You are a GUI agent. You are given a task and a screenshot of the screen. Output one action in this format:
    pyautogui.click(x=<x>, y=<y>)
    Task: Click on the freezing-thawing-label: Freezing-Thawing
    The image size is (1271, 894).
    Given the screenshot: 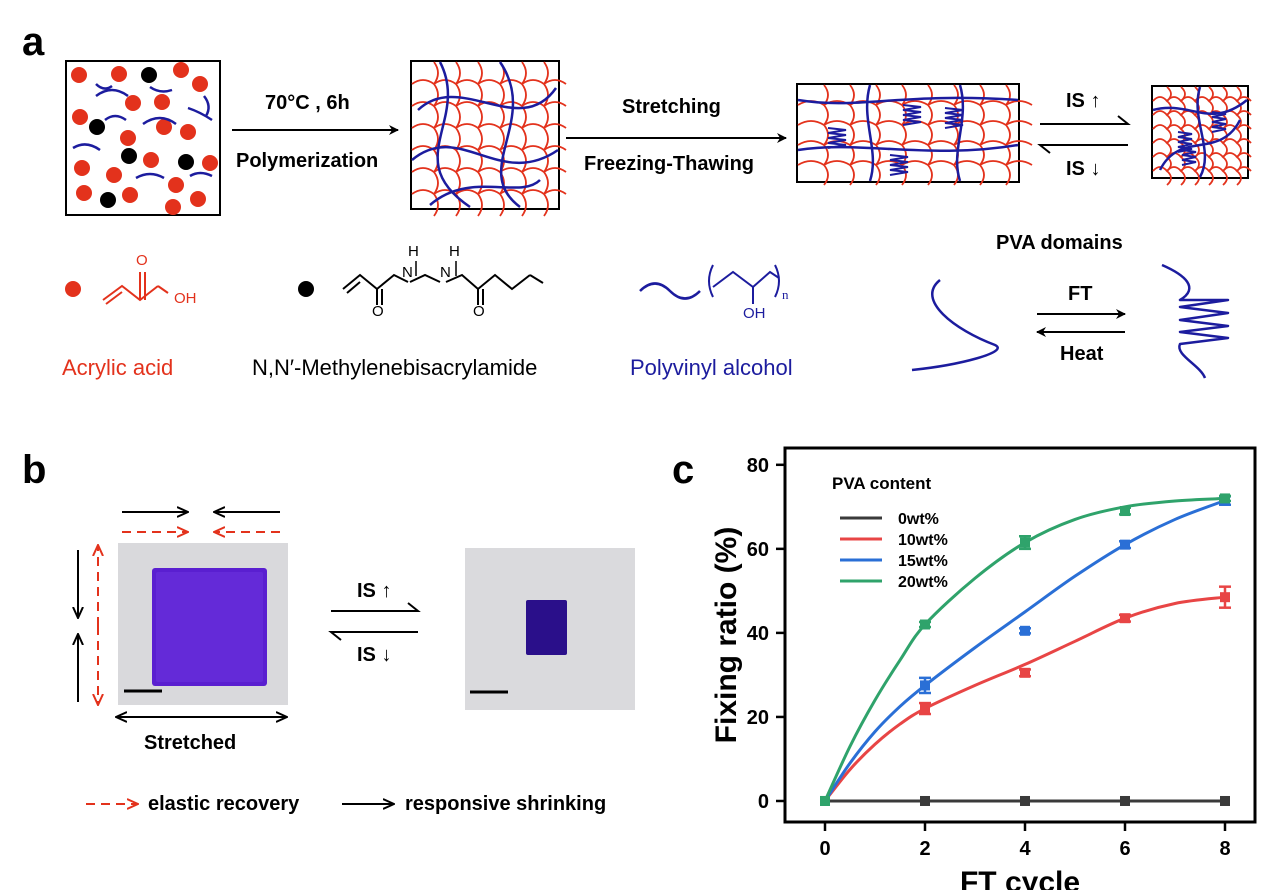 What is the action you would take?
    pyautogui.click(x=669, y=164)
    